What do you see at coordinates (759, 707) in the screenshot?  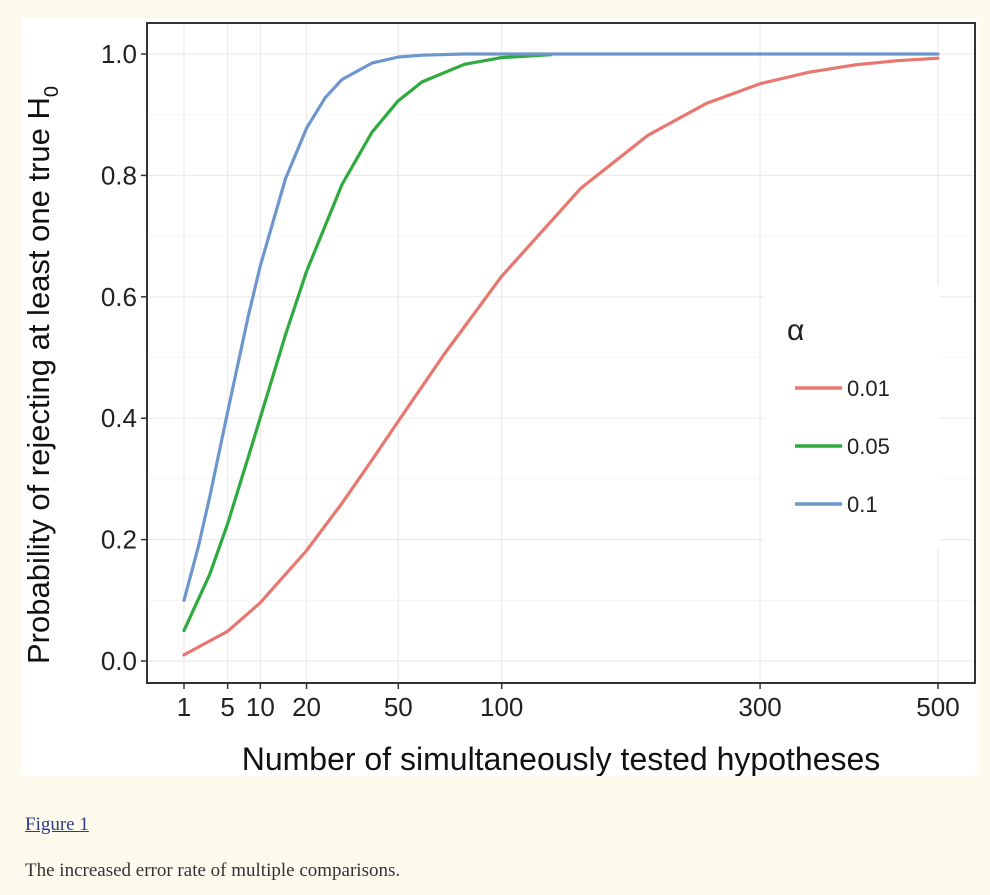 I see `x-tick-label: 300` at bounding box center [759, 707].